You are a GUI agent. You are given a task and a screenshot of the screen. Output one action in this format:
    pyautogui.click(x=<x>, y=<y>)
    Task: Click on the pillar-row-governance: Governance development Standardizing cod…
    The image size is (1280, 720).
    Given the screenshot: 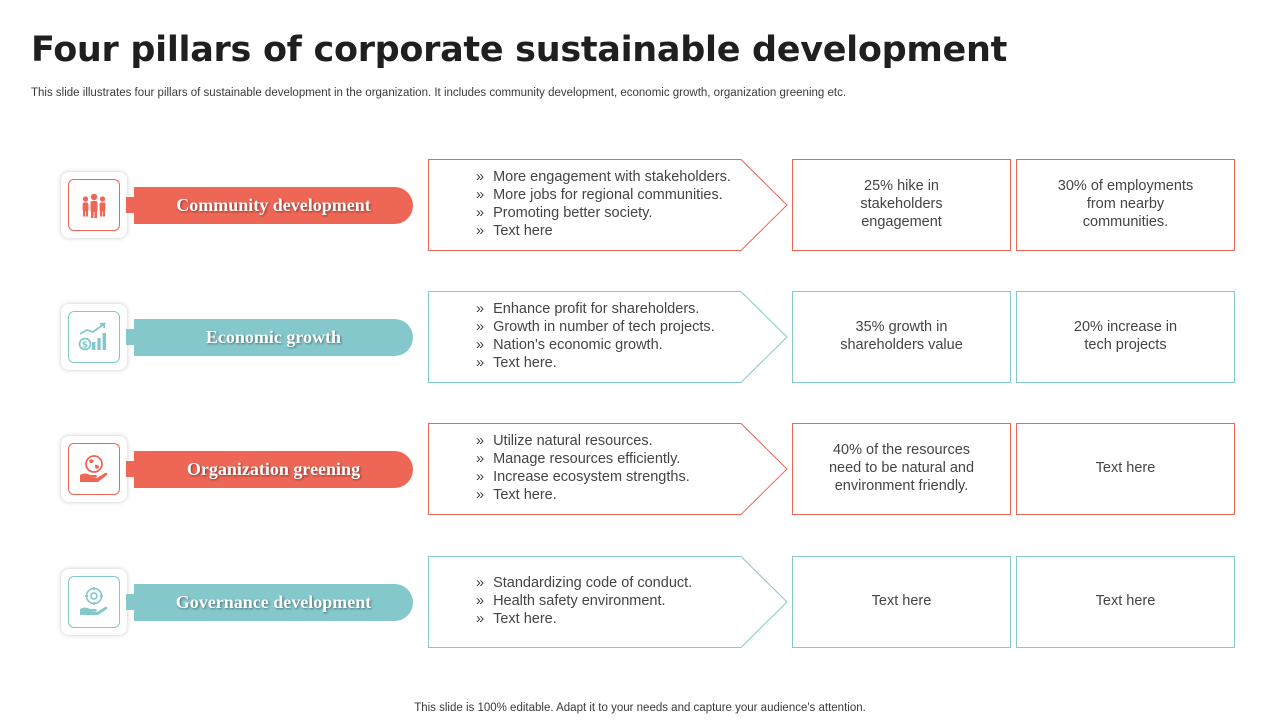 What is the action you would take?
    pyautogui.click(x=640, y=602)
    